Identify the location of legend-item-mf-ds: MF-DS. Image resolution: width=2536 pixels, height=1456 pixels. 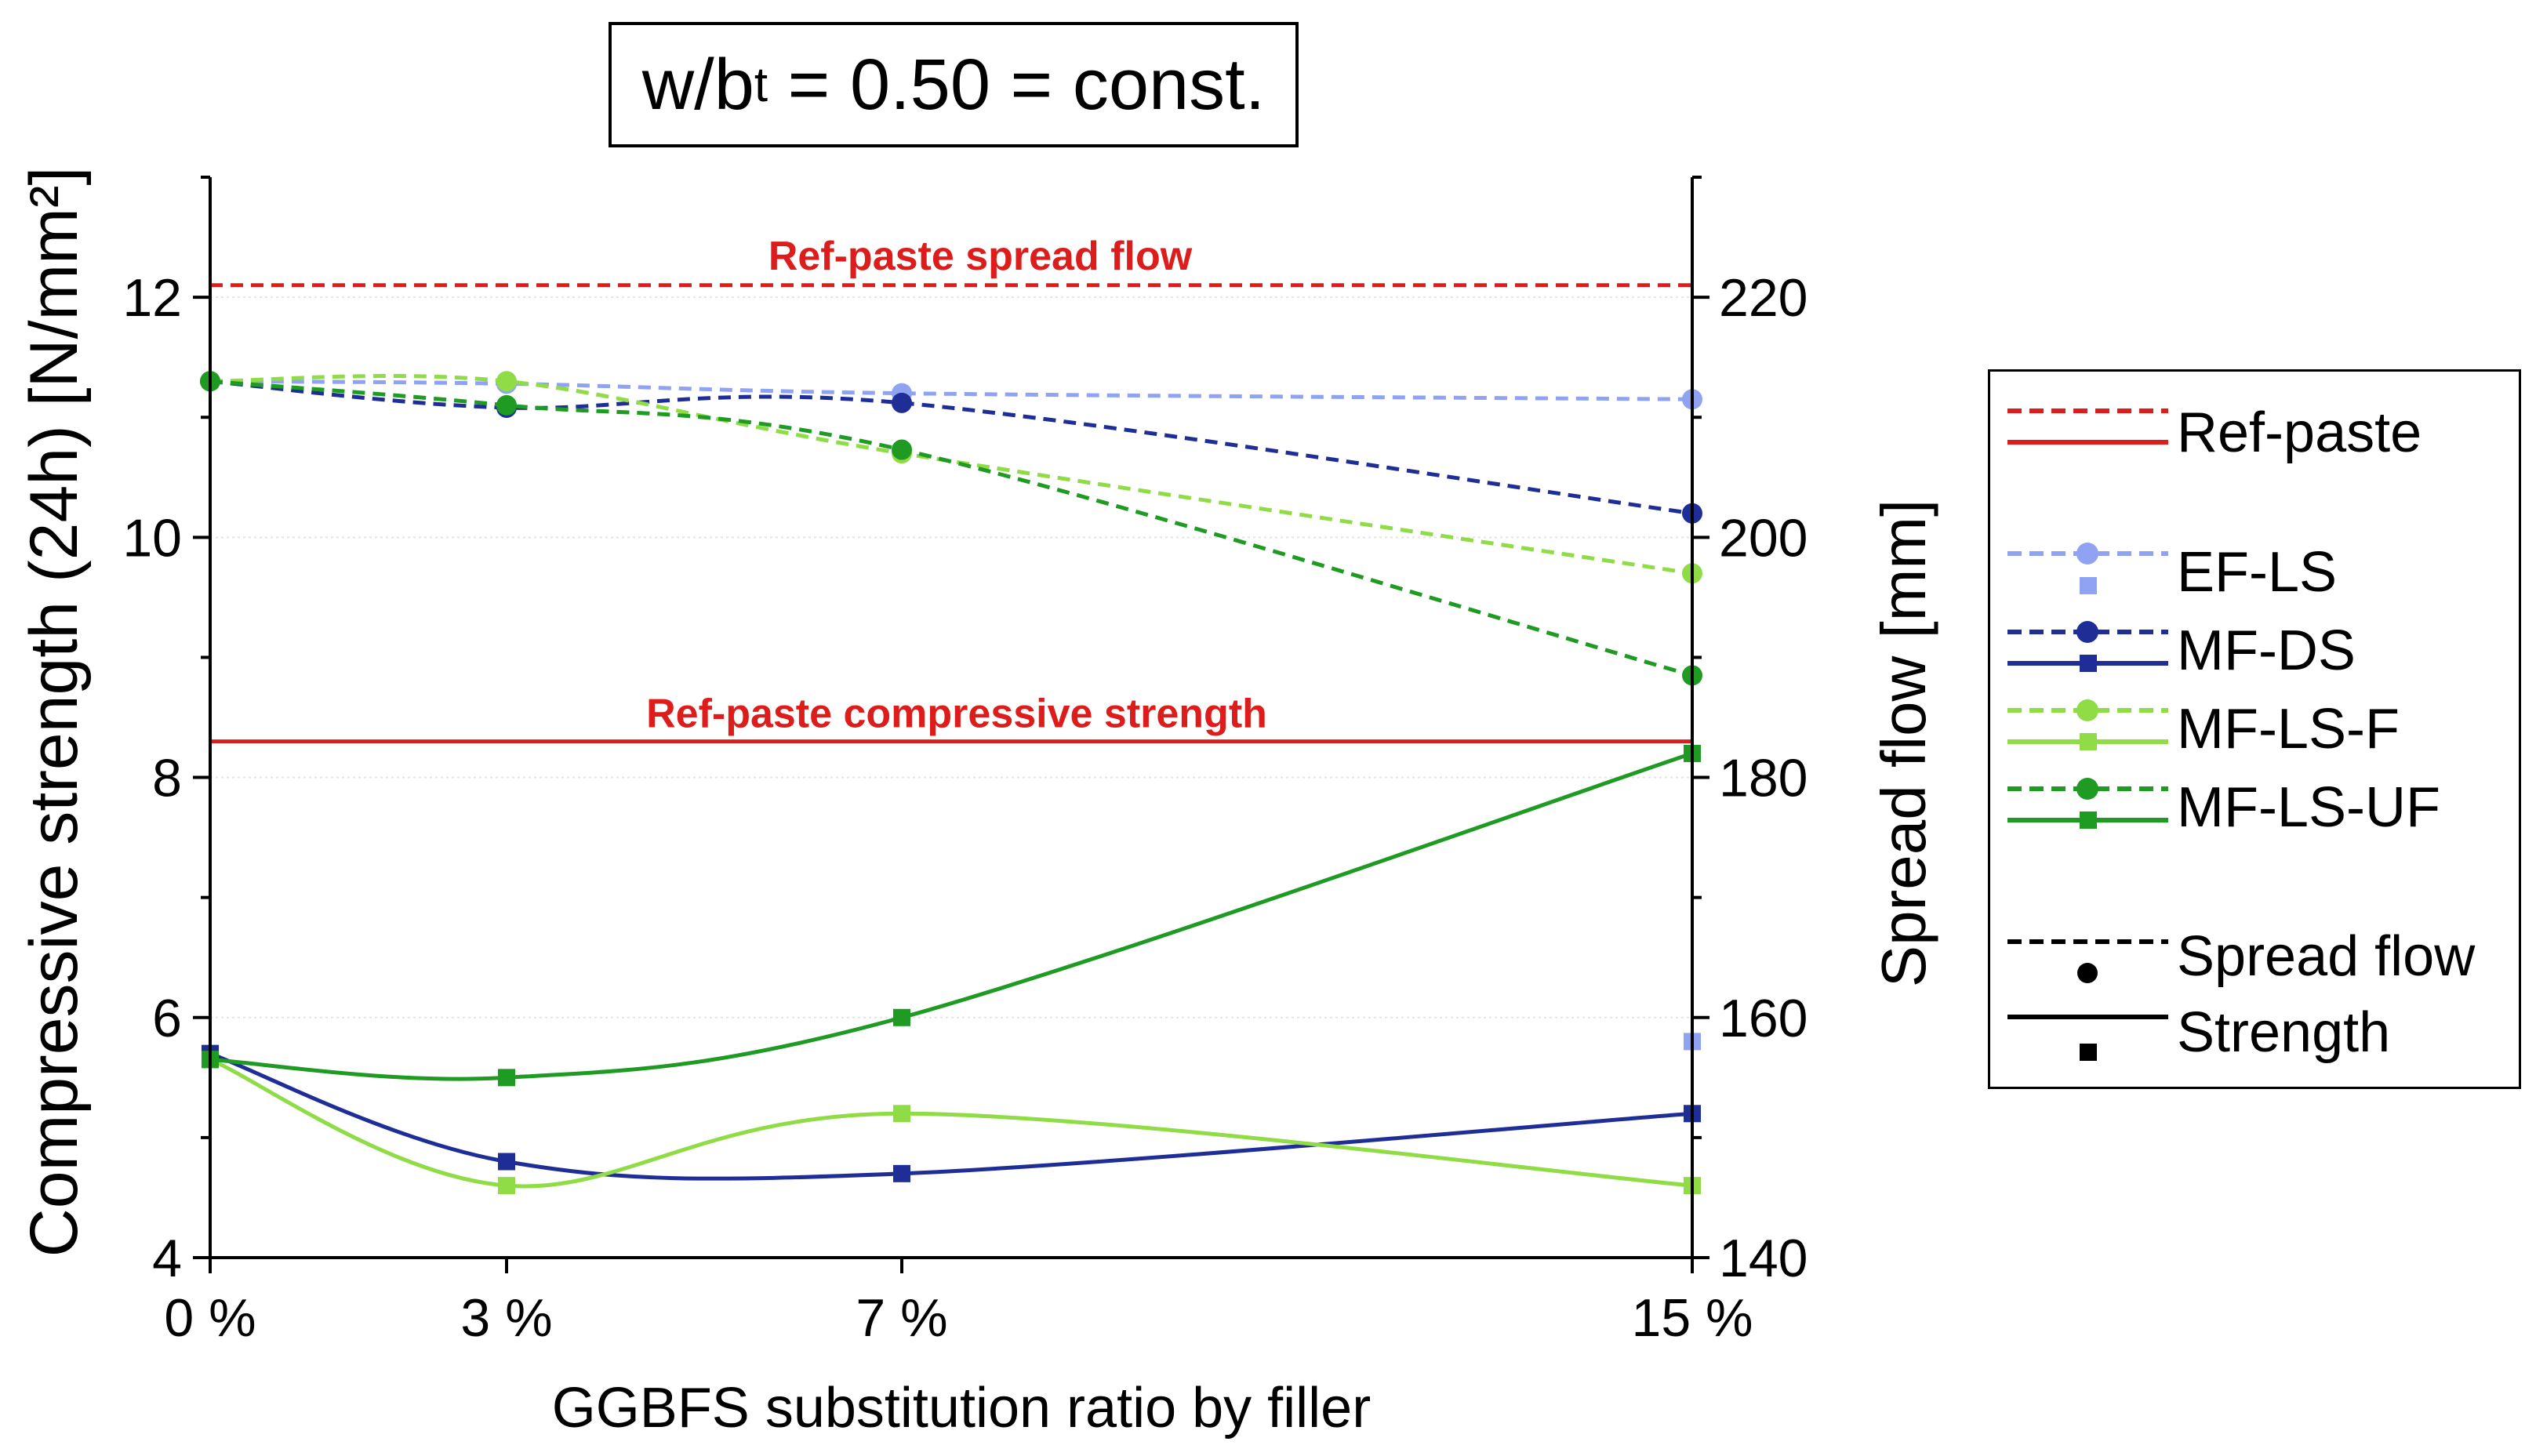
(2254, 658).